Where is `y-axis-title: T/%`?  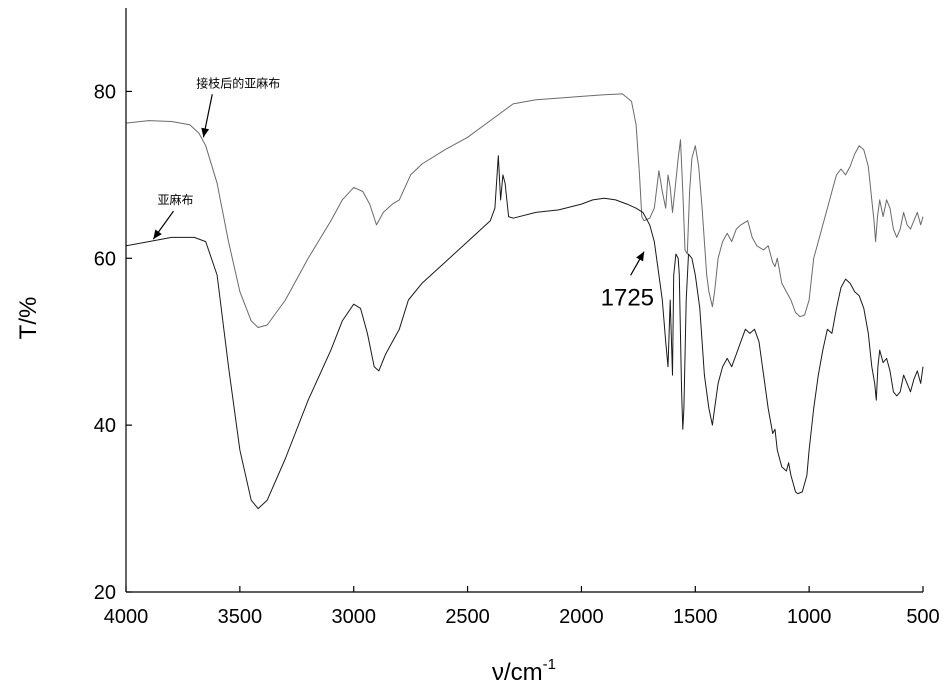
y-axis-title: T/% is located at coordinates (28, 318).